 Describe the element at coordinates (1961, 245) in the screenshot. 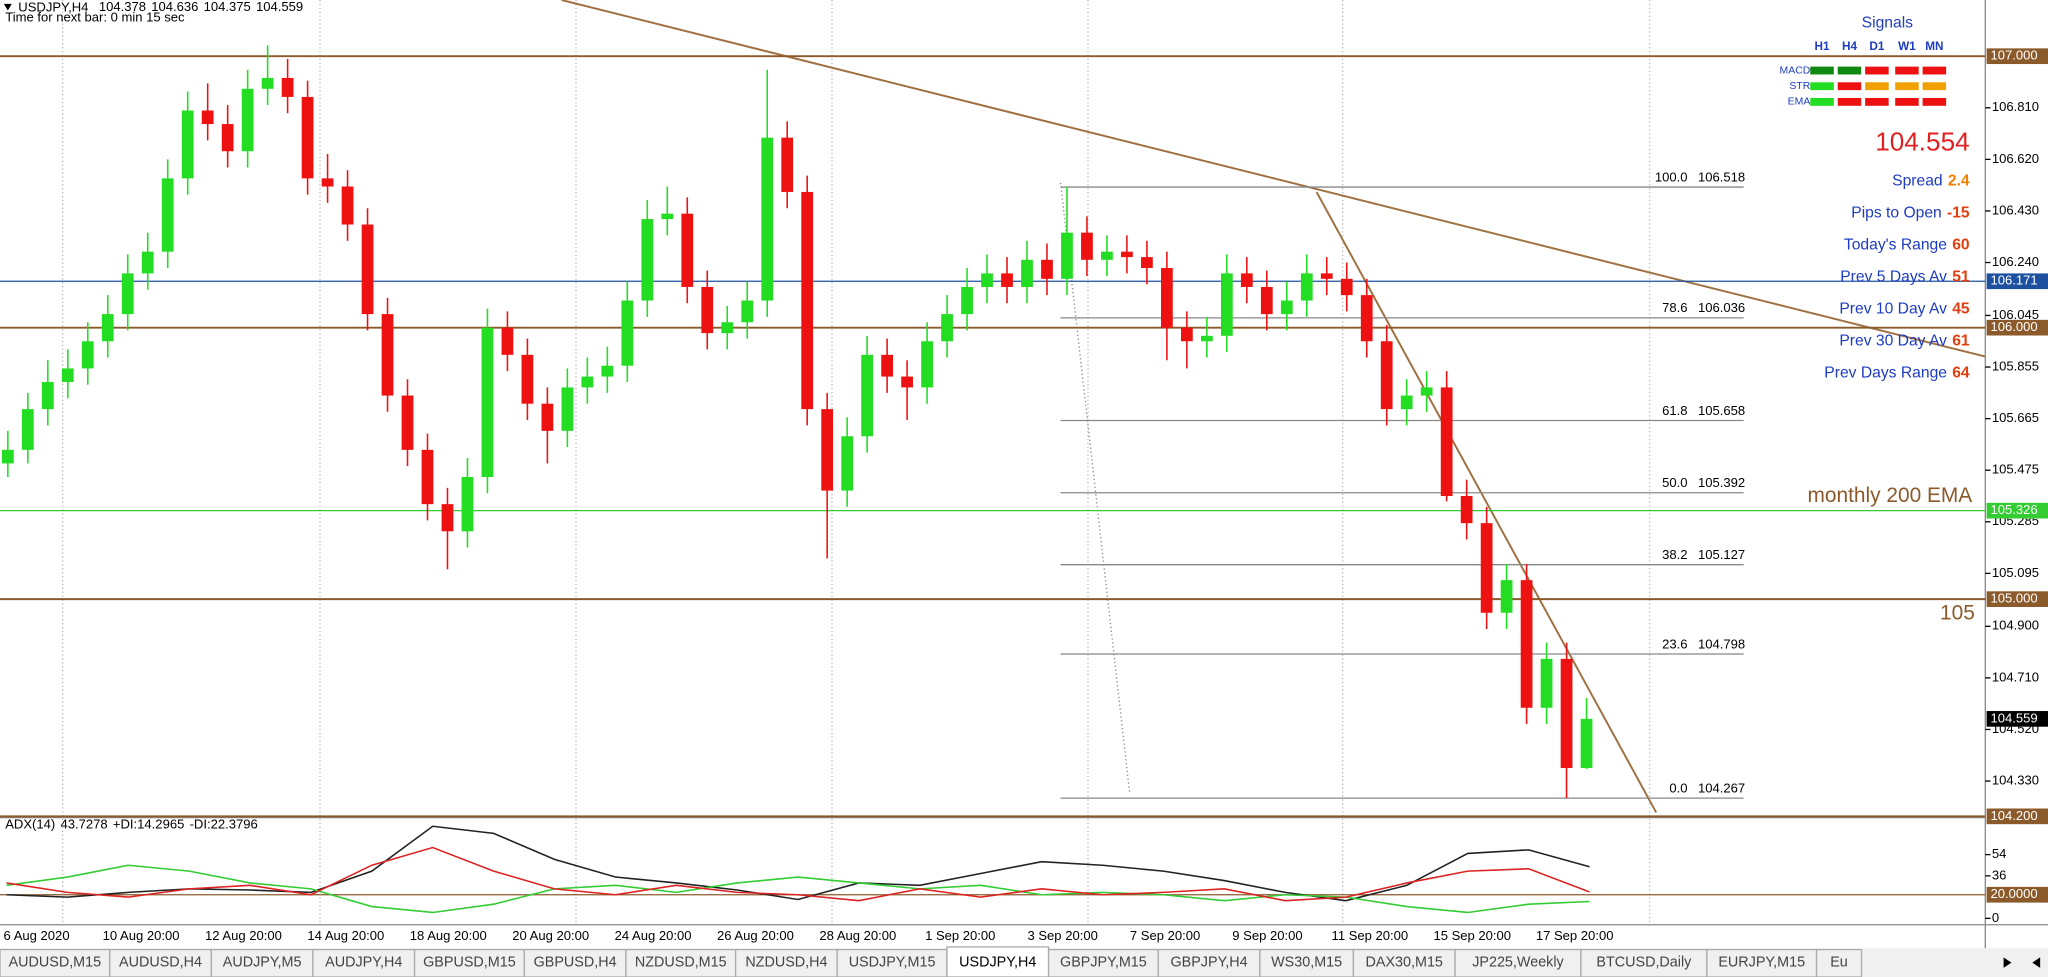

I see `info-value: 60` at that location.